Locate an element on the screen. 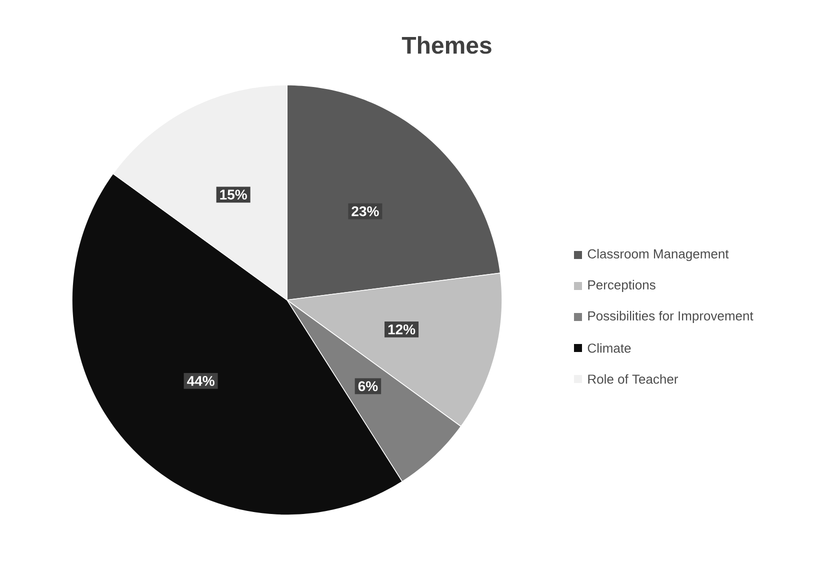  legend-label: Perceptions is located at coordinates (622, 286).